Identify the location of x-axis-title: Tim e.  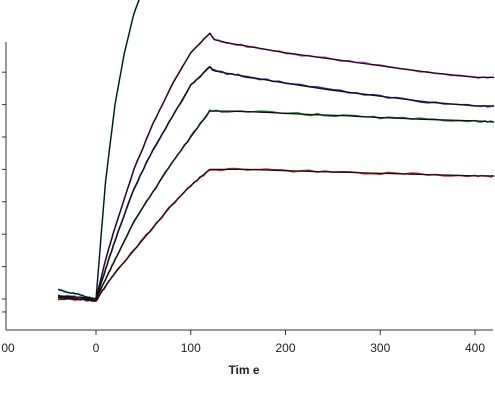
(243, 370).